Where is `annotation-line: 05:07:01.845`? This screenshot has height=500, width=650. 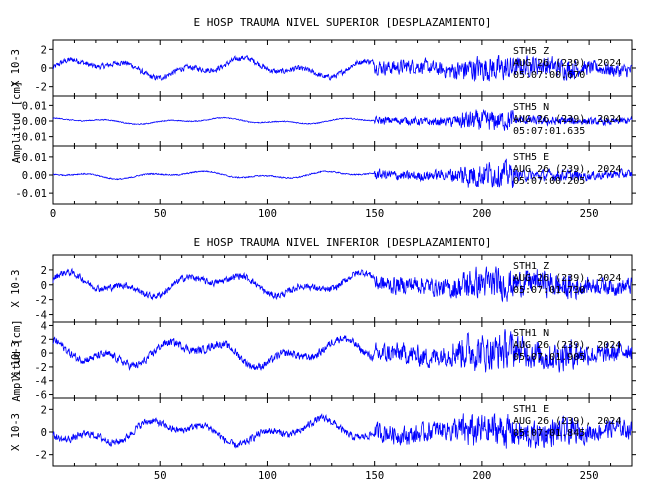
annotation-line: 05:07:01.845 is located at coordinates (549, 433).